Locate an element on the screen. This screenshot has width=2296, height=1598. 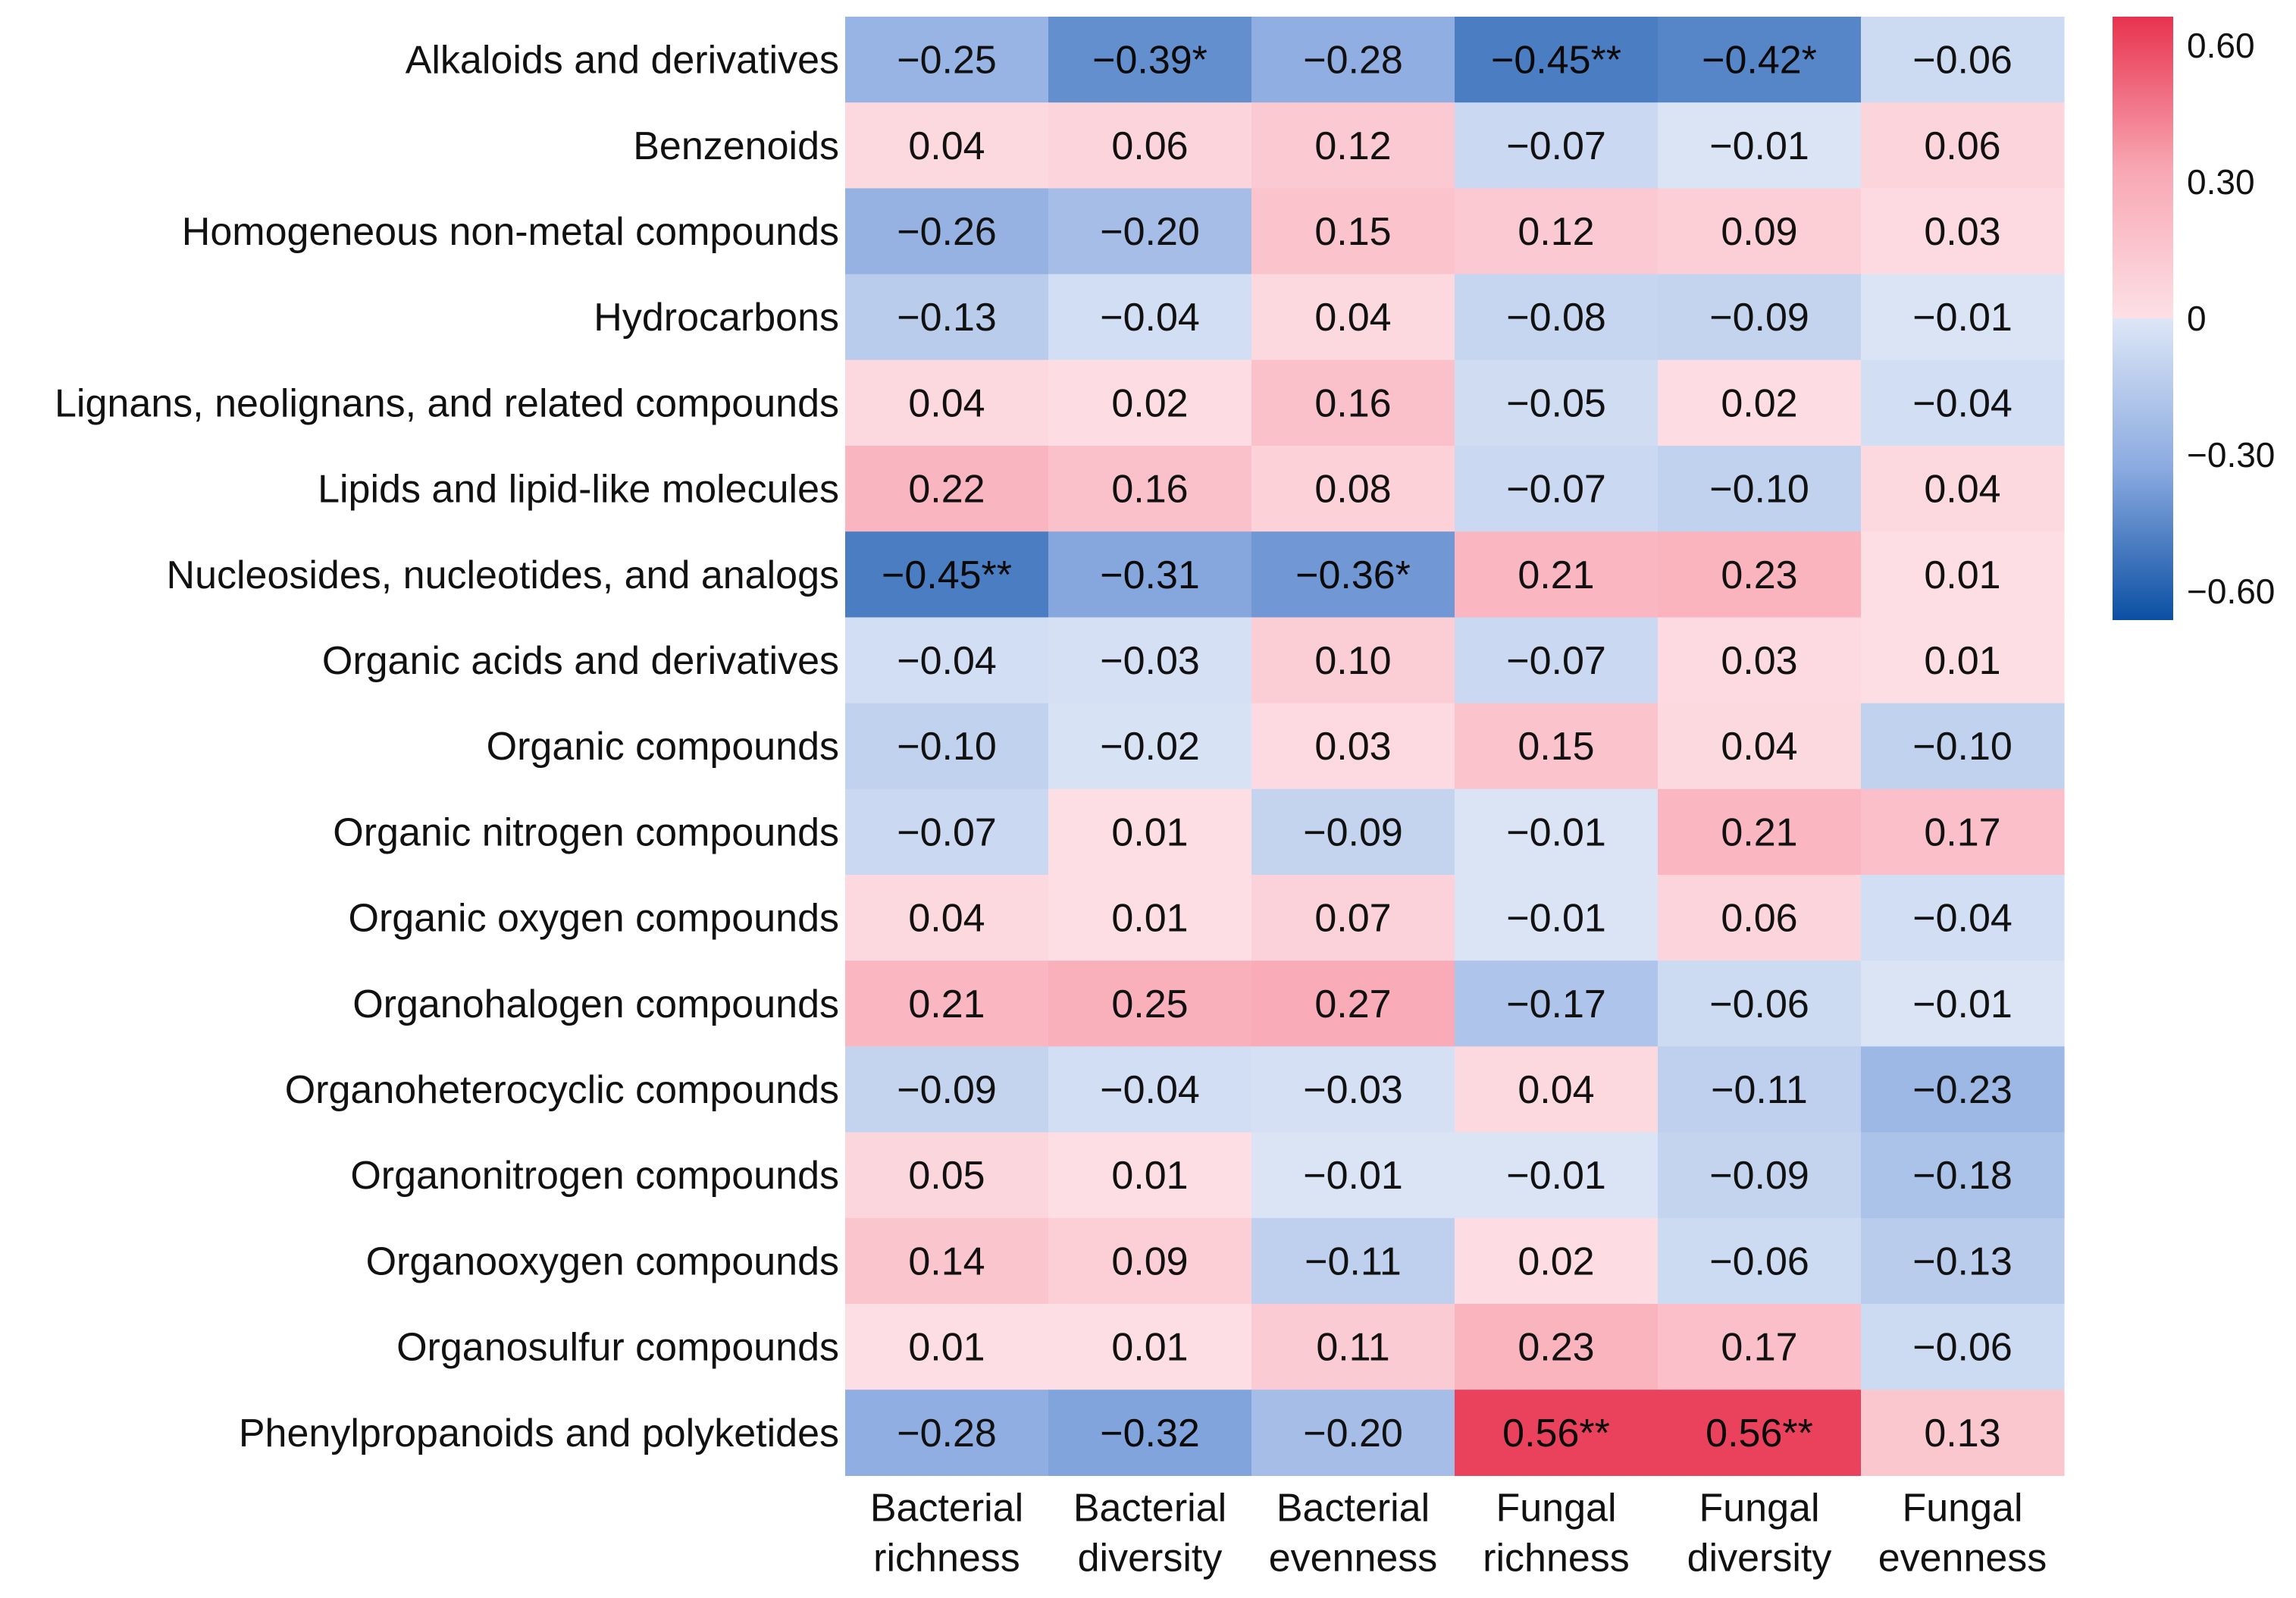
cell-value-label: 0.14 is located at coordinates (946, 1261).